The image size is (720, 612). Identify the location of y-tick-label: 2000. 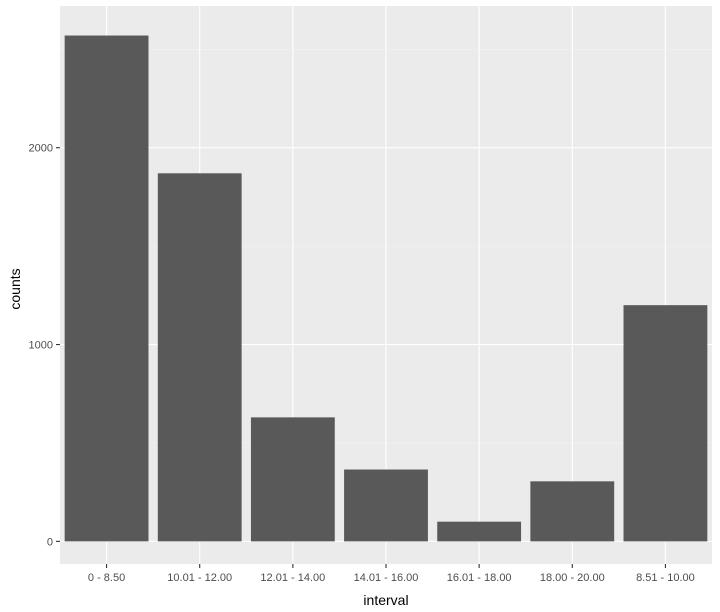
(41, 149).